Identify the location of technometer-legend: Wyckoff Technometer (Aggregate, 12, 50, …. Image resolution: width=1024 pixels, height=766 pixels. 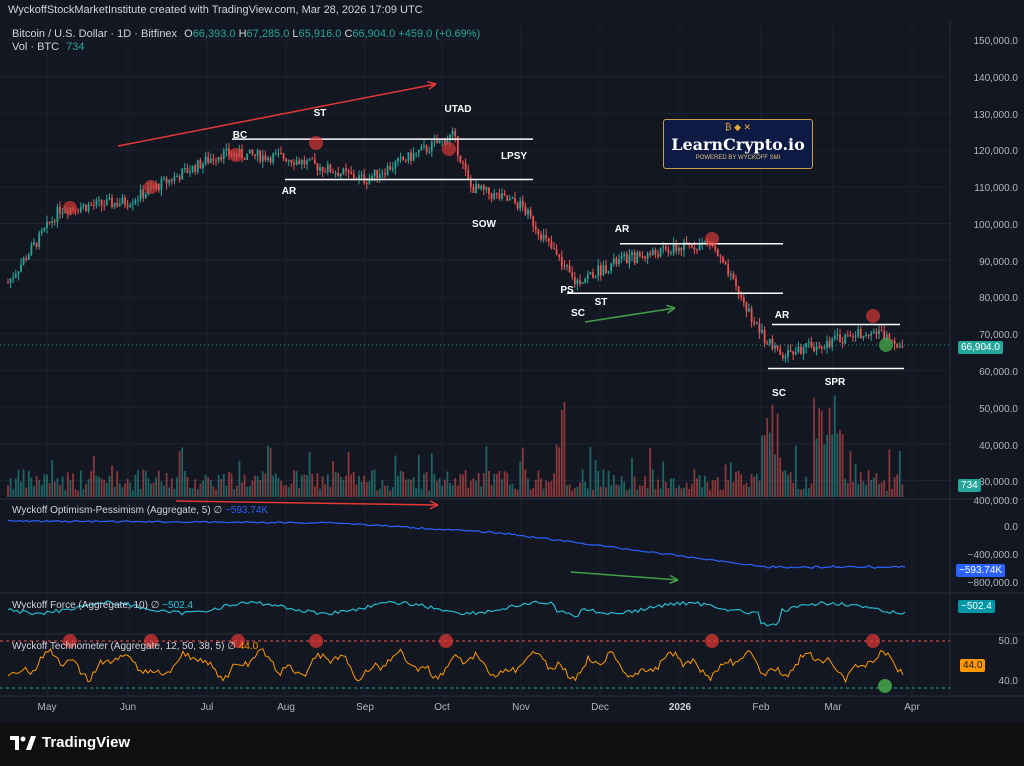
(135, 646).